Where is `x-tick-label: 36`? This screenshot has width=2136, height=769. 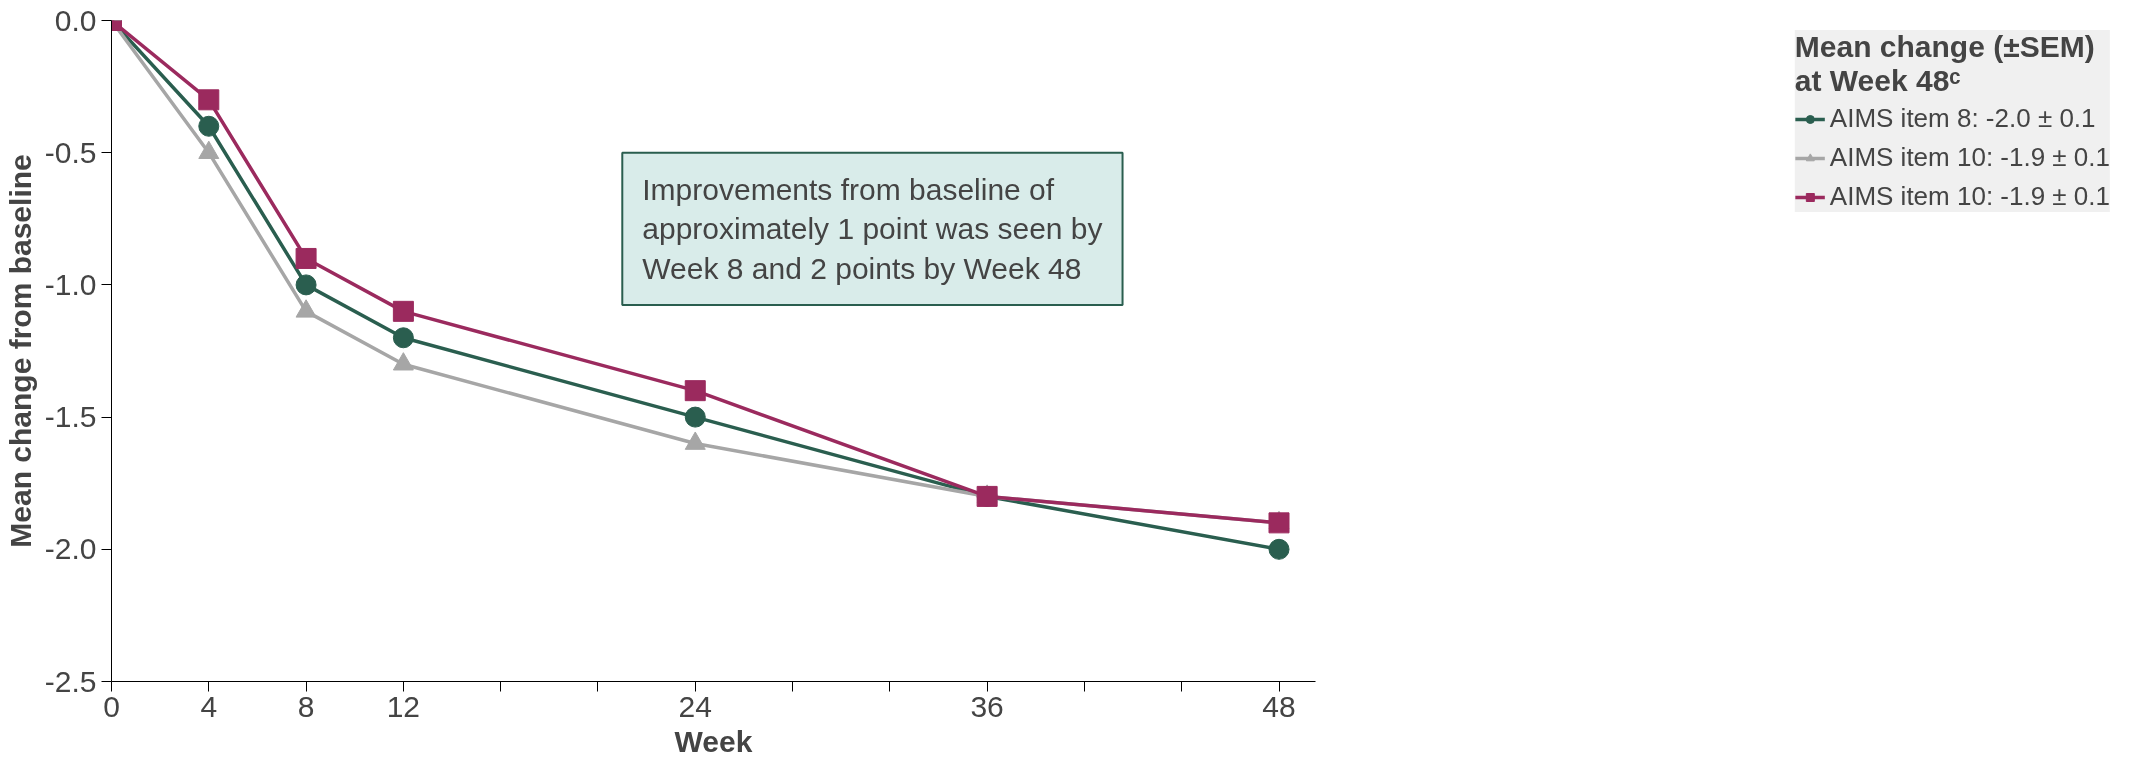 x-tick-label: 36 is located at coordinates (987, 706).